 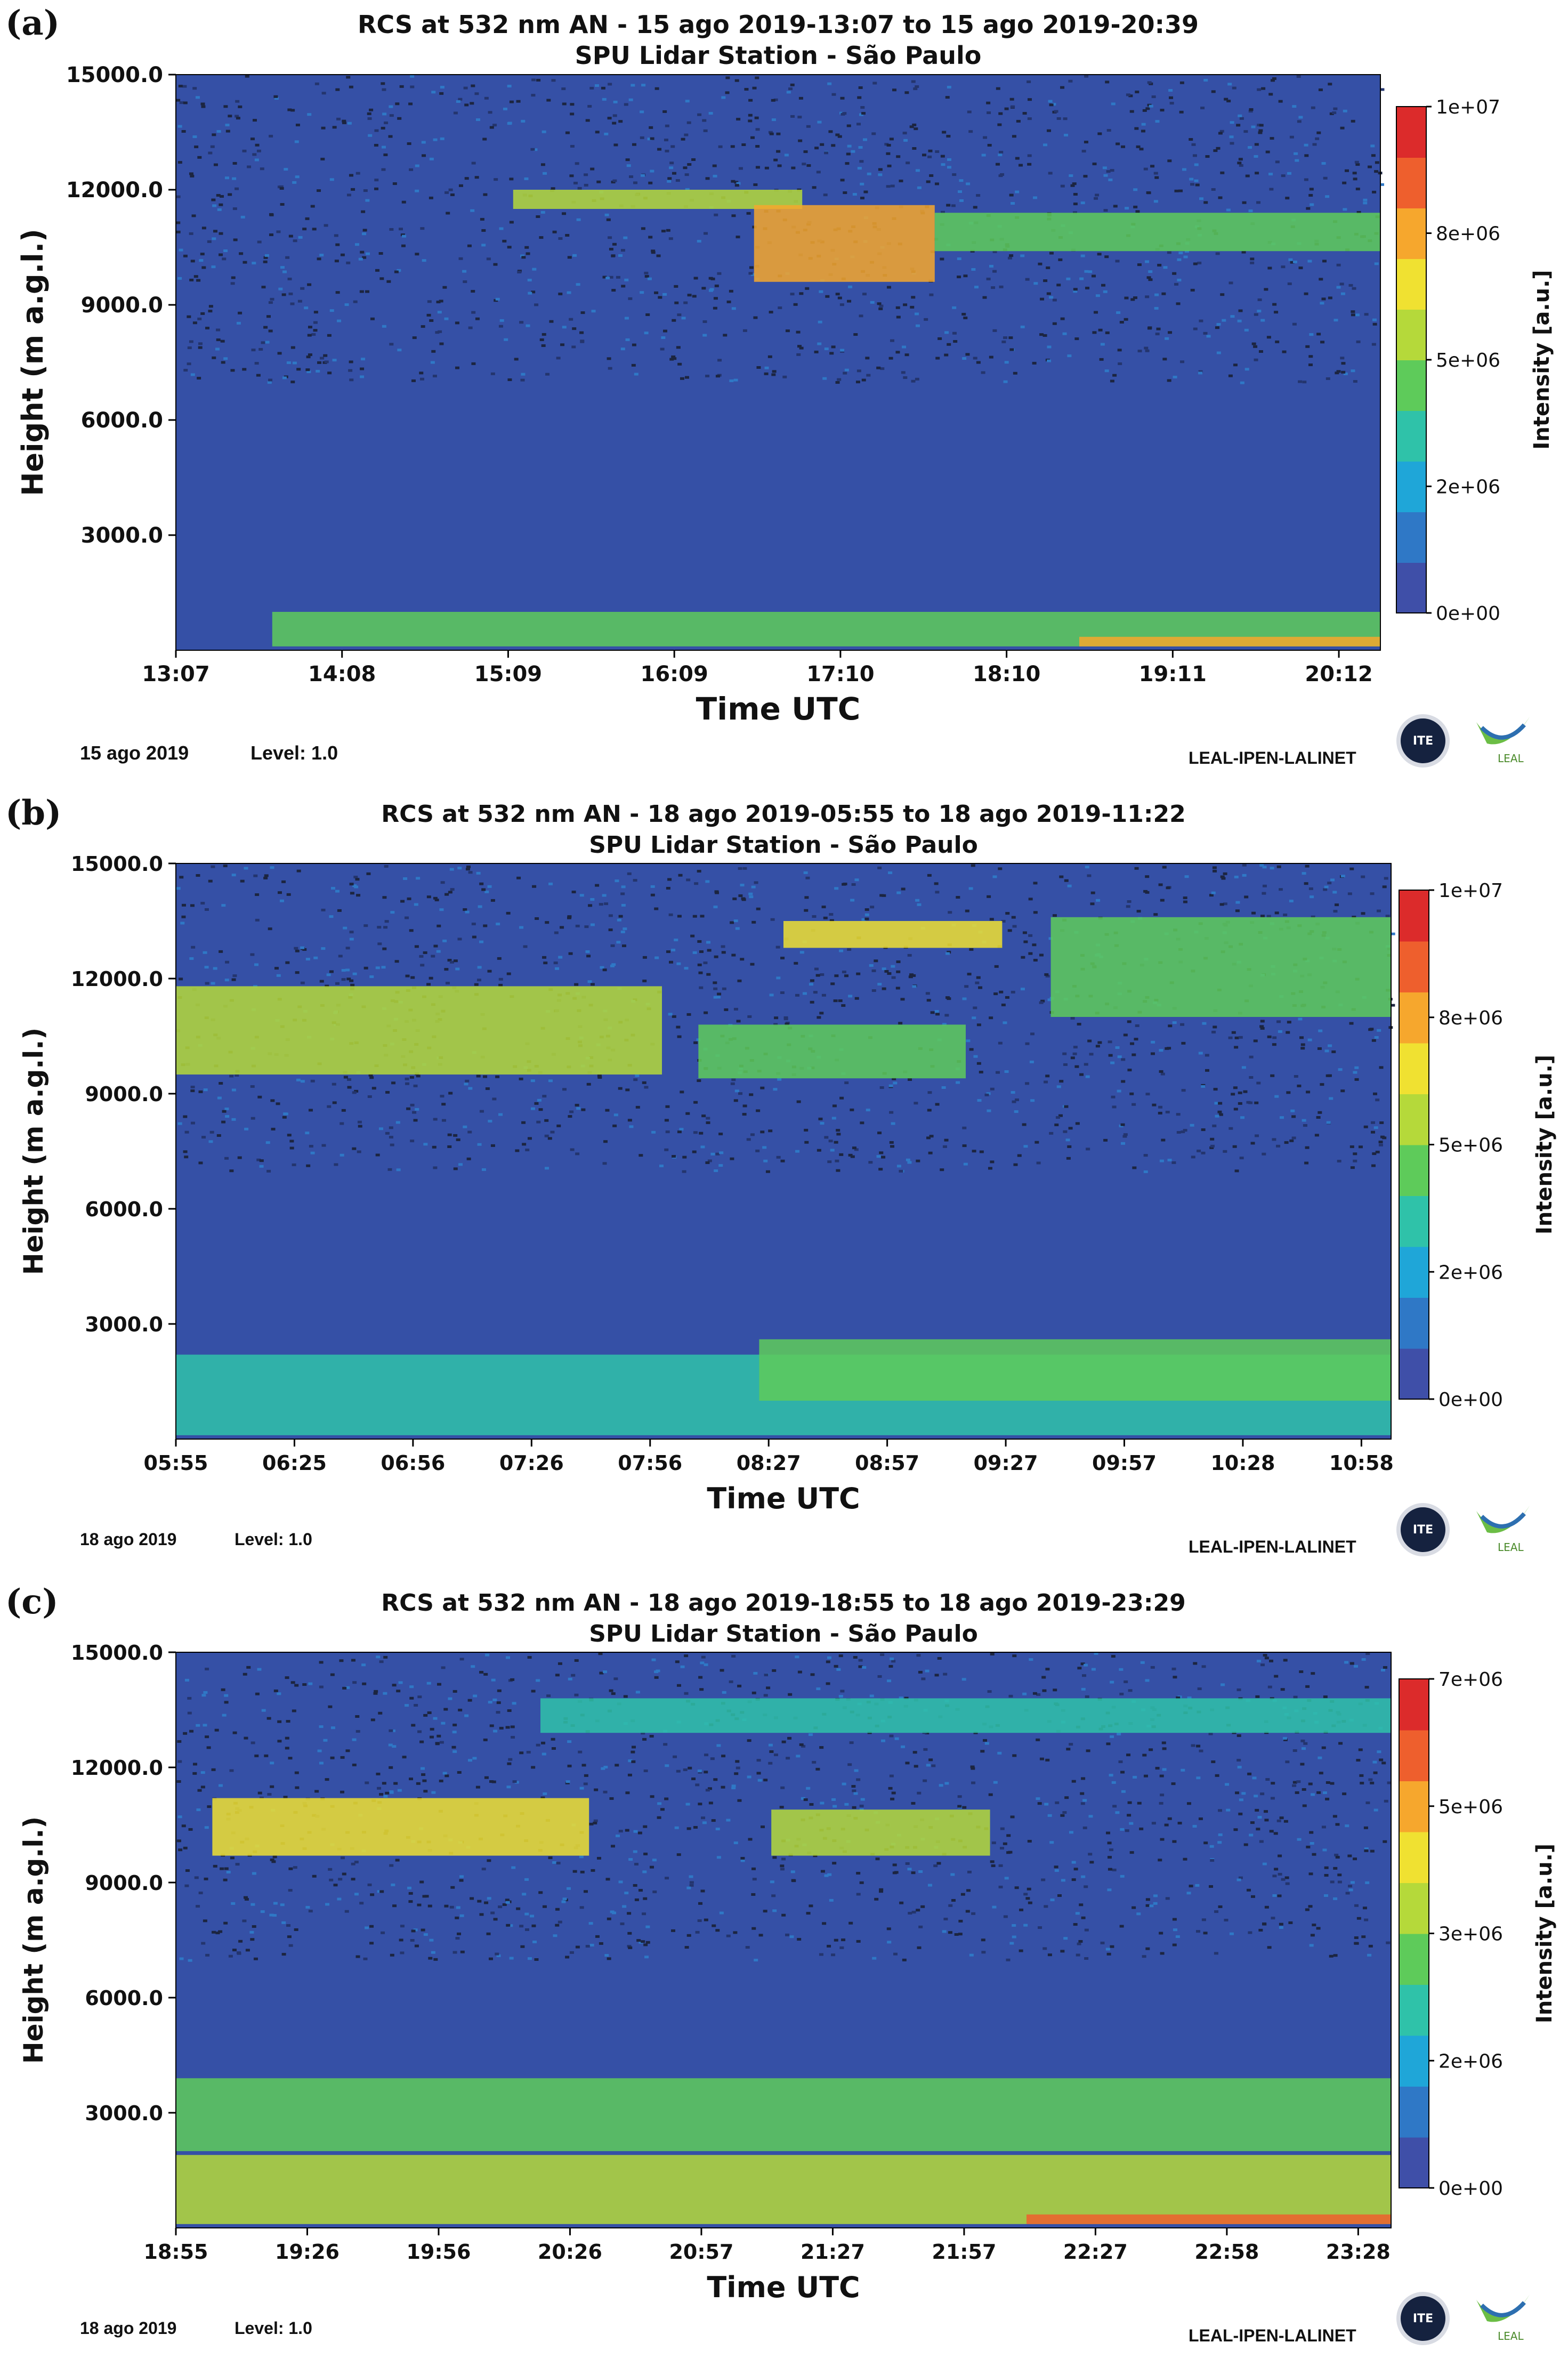 I want to click on feature-residual-layer, so click(x=783, y=2114).